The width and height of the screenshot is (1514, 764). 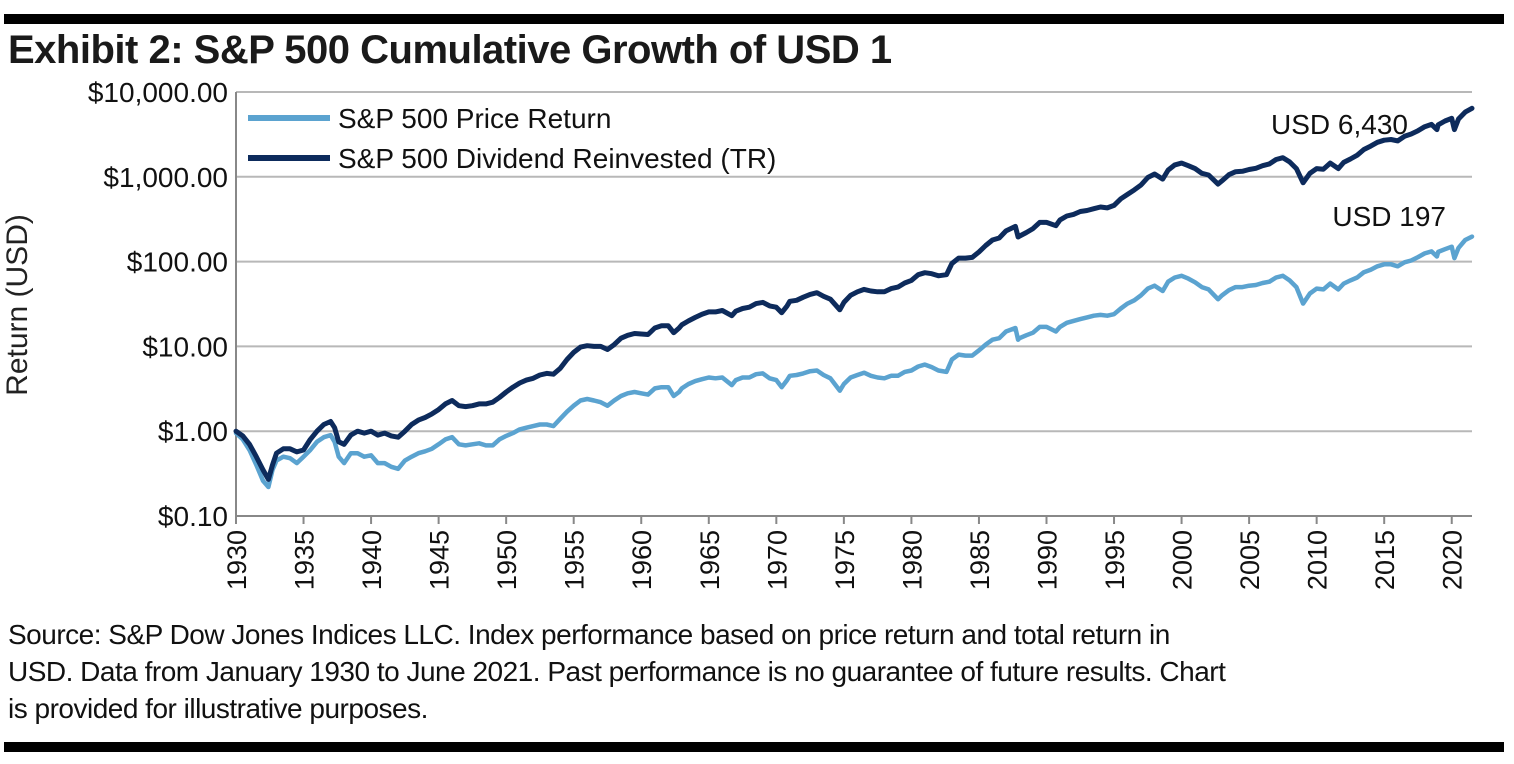 I want to click on x-tick-label-12: 1990, so click(x=1047, y=560).